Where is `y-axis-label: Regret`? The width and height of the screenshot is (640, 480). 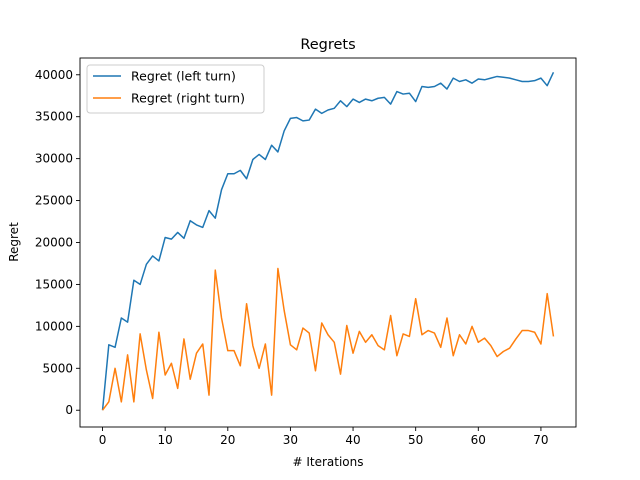 y-axis-label: Regret is located at coordinates (14, 242).